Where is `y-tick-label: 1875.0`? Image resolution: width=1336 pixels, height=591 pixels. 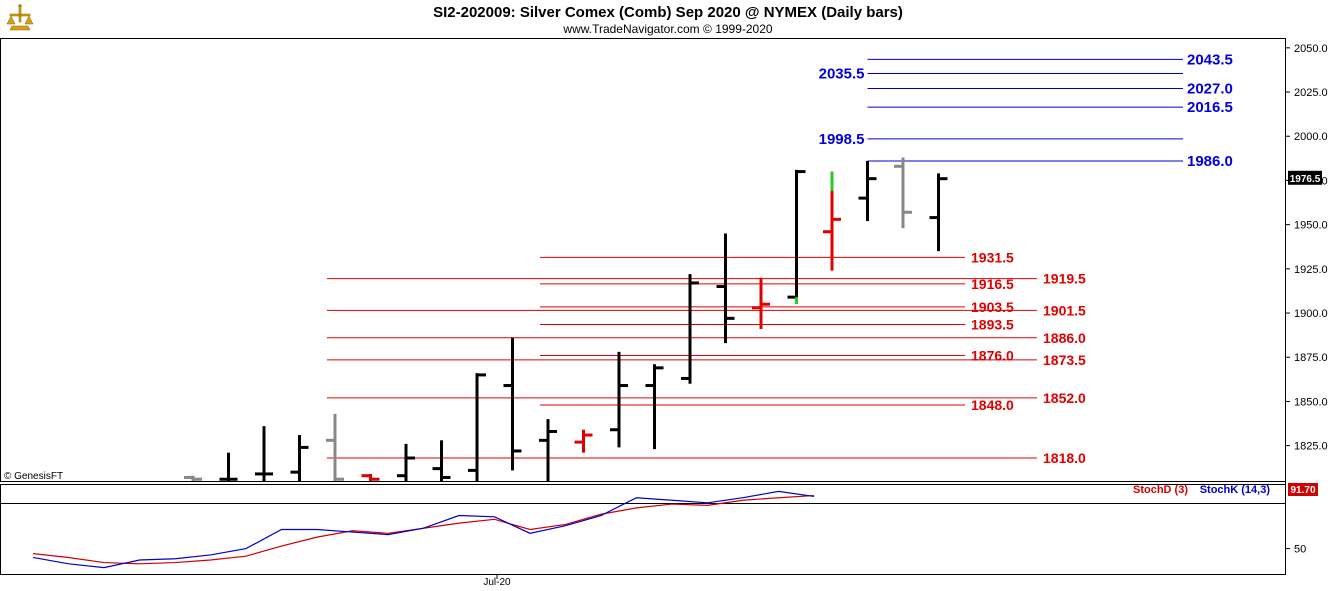
y-tick-label: 1875.0 is located at coordinates (1311, 358).